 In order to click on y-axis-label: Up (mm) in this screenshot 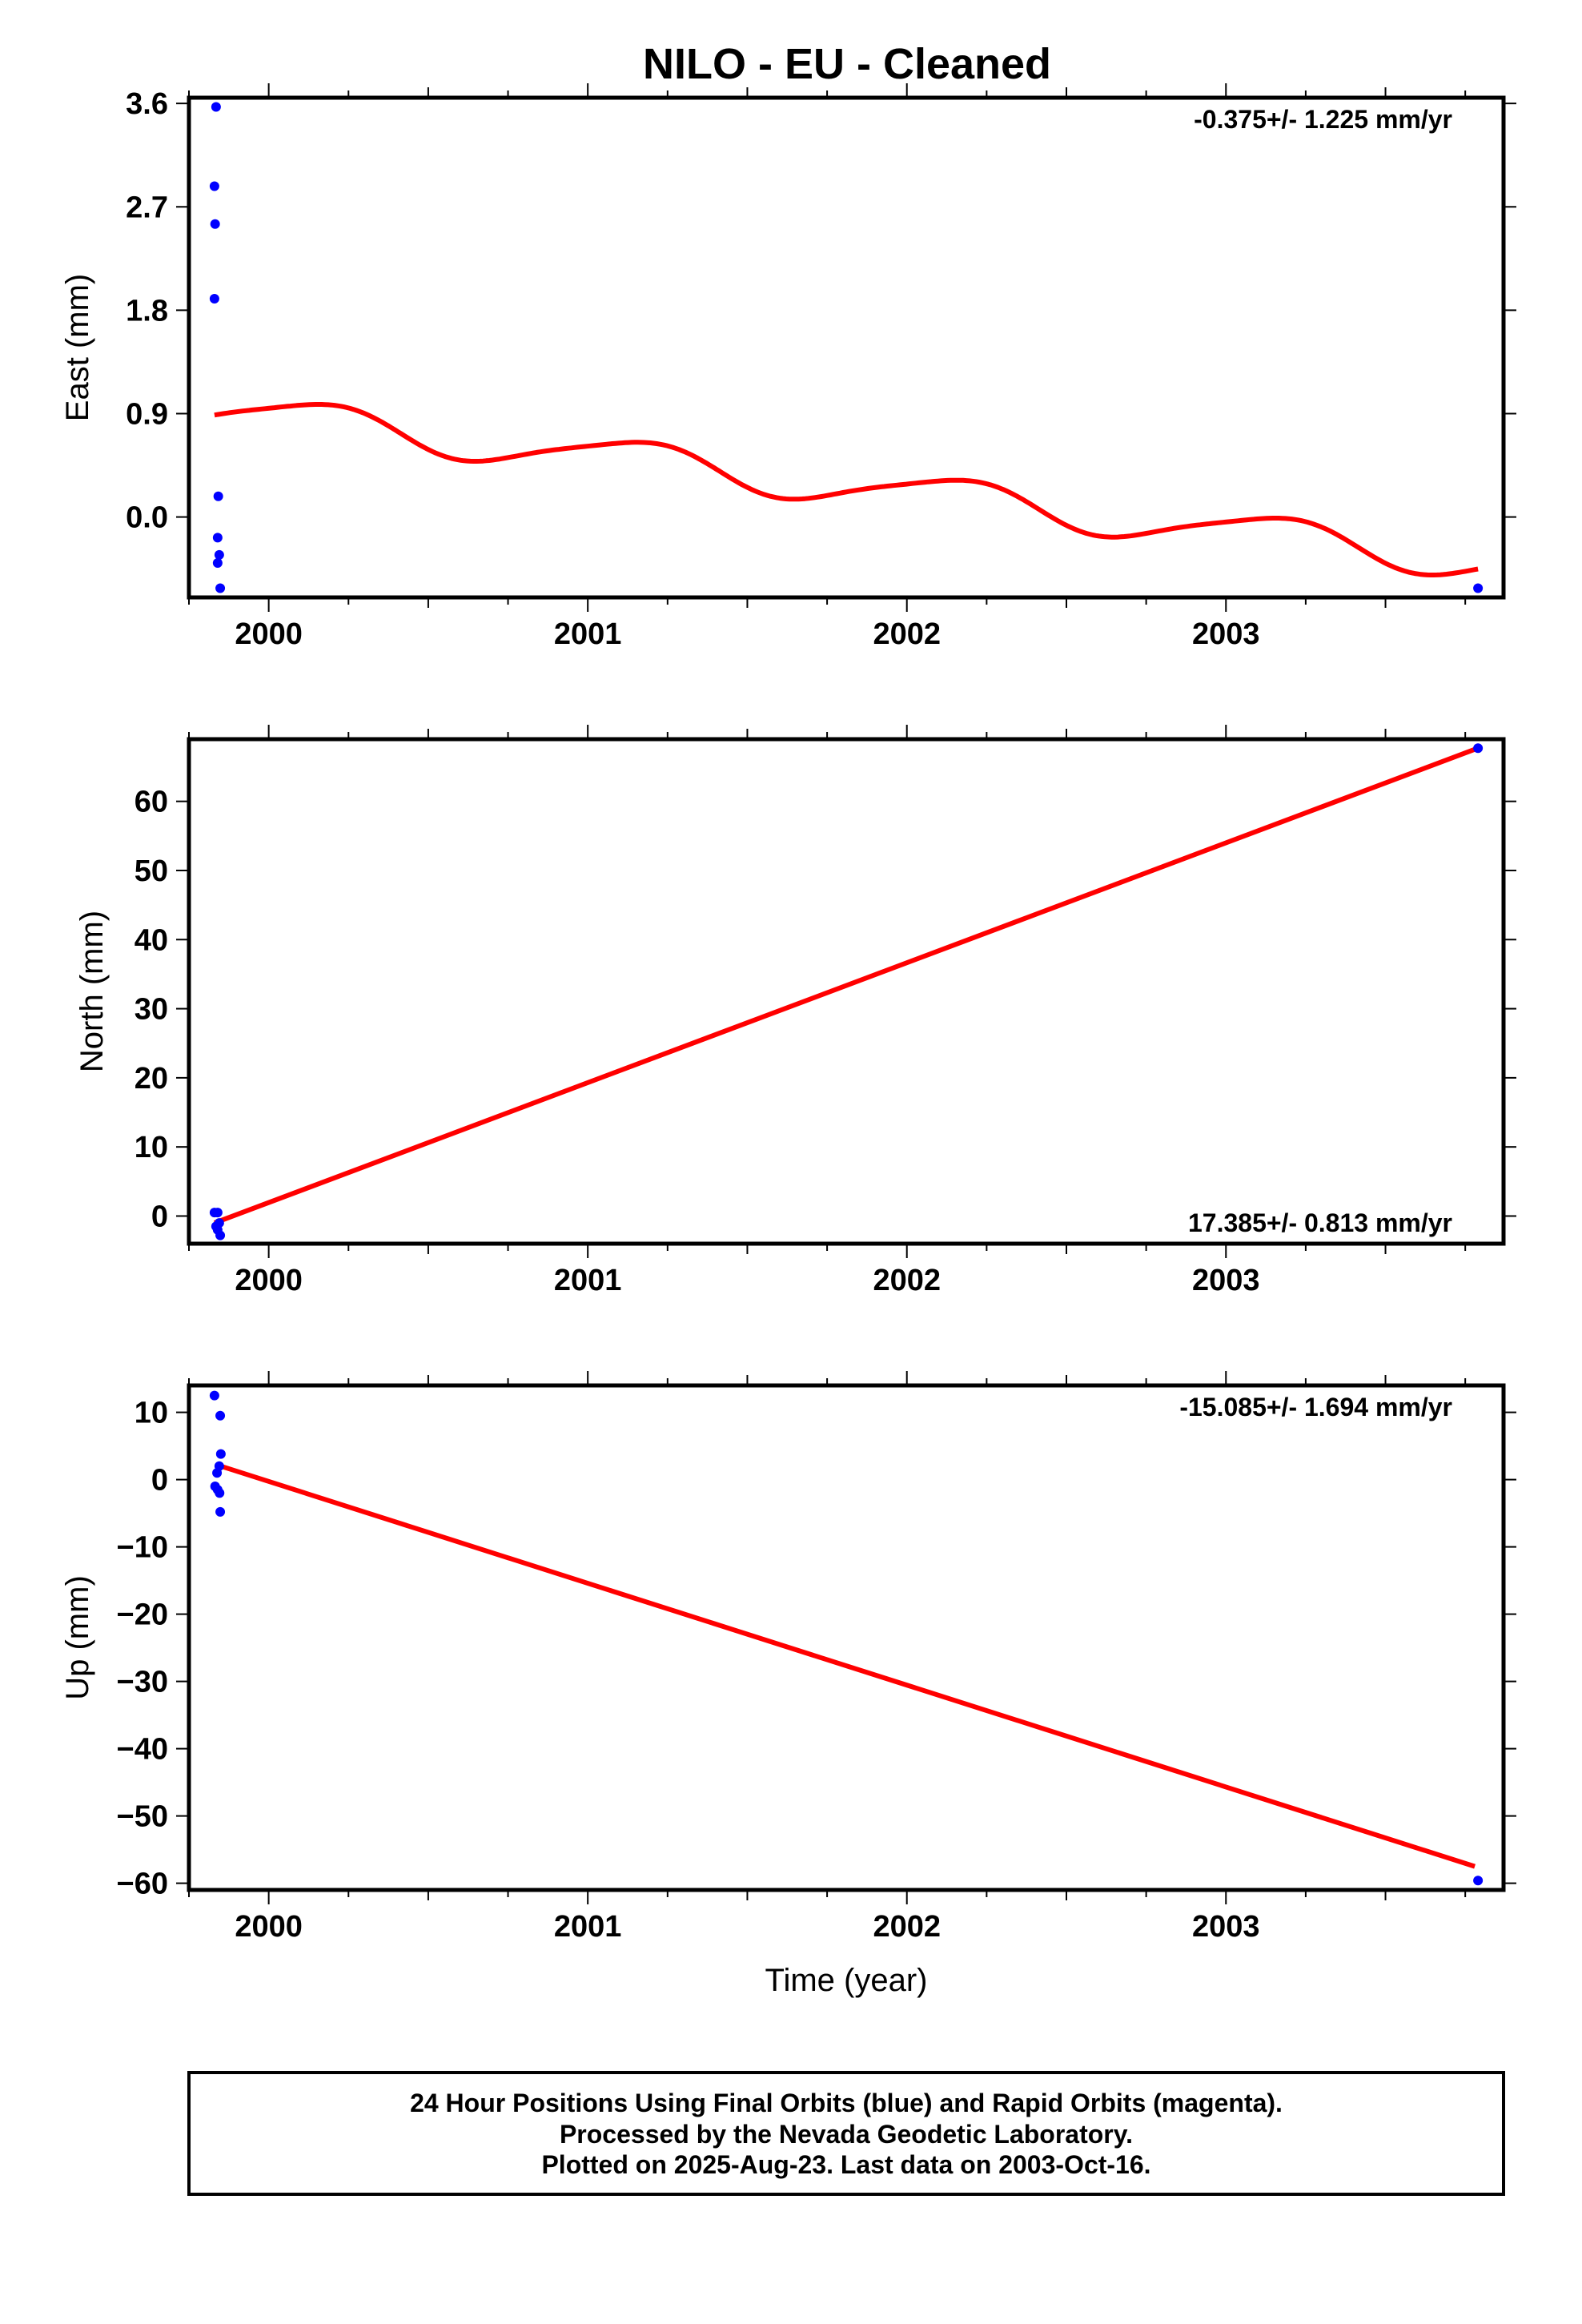, I will do `click(77, 1637)`.